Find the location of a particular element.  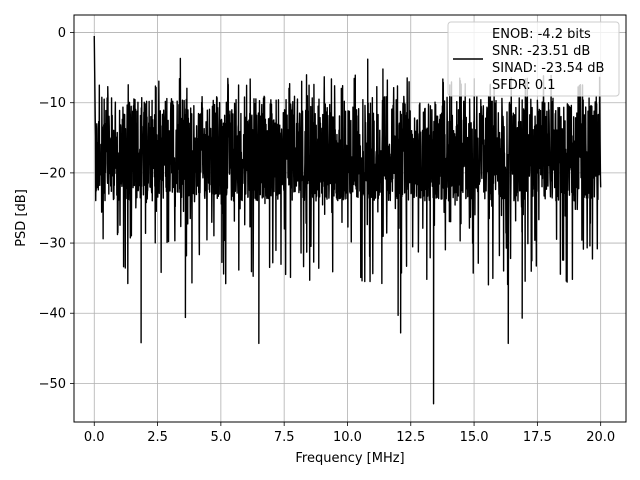

legend-enob: ENOB: -4.2 bits is located at coordinates (541, 34).